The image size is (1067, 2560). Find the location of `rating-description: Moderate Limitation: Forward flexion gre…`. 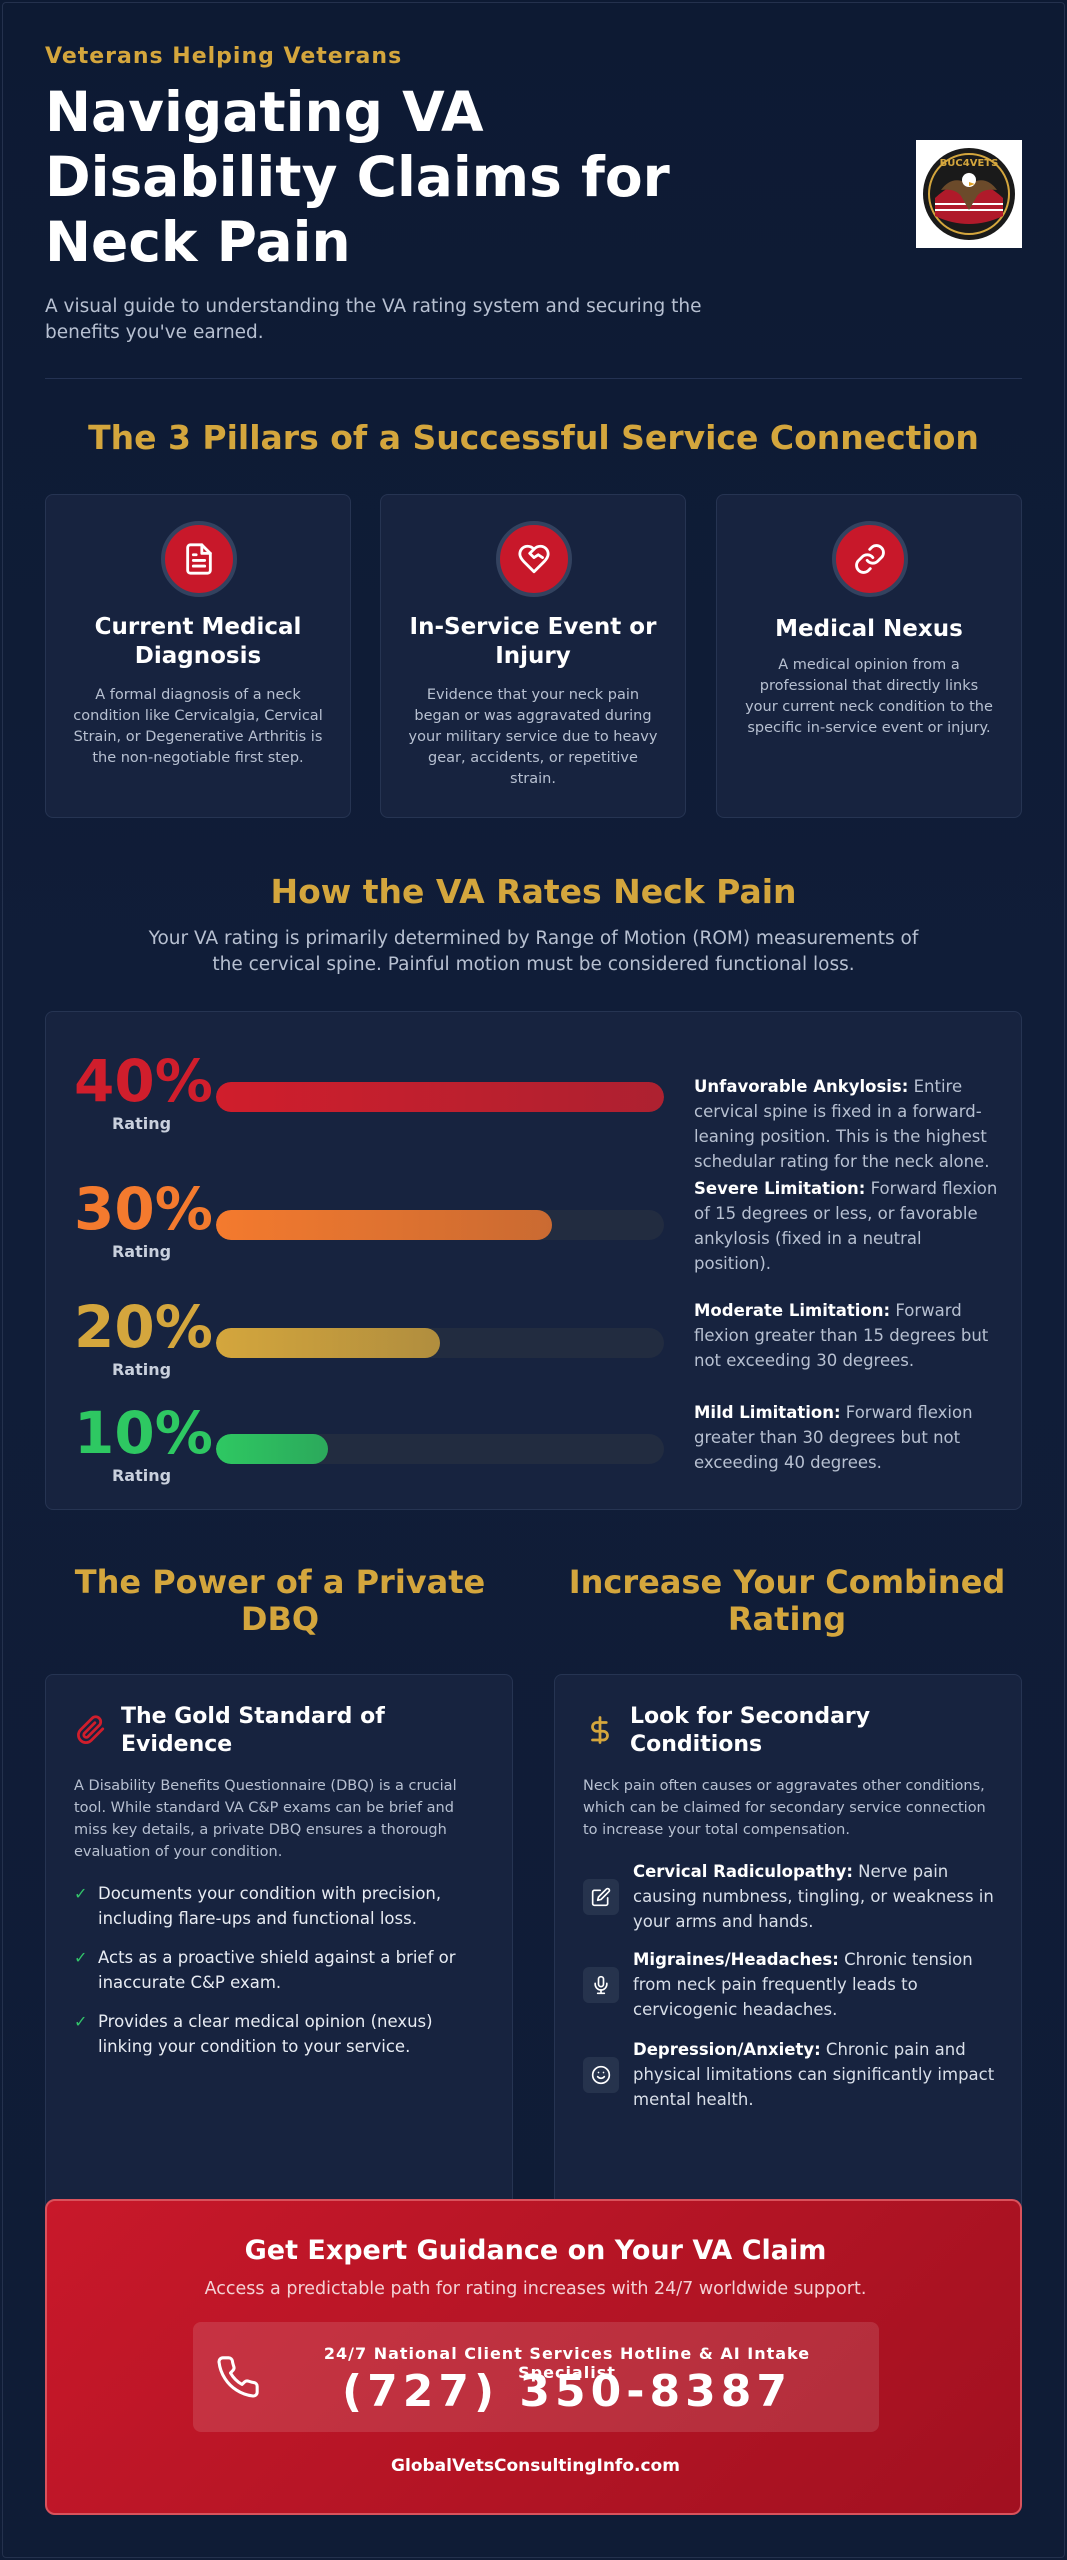

rating-description: Moderate Limitation: Forward flexion gre… is located at coordinates (841, 1335).